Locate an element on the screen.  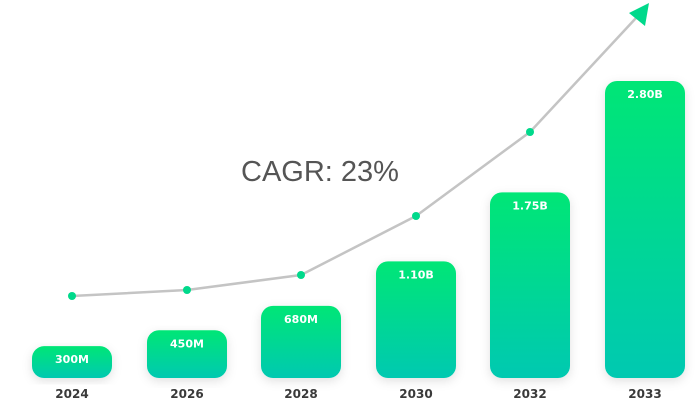
x-tick-label-2026: 2026 is located at coordinates (186, 394).